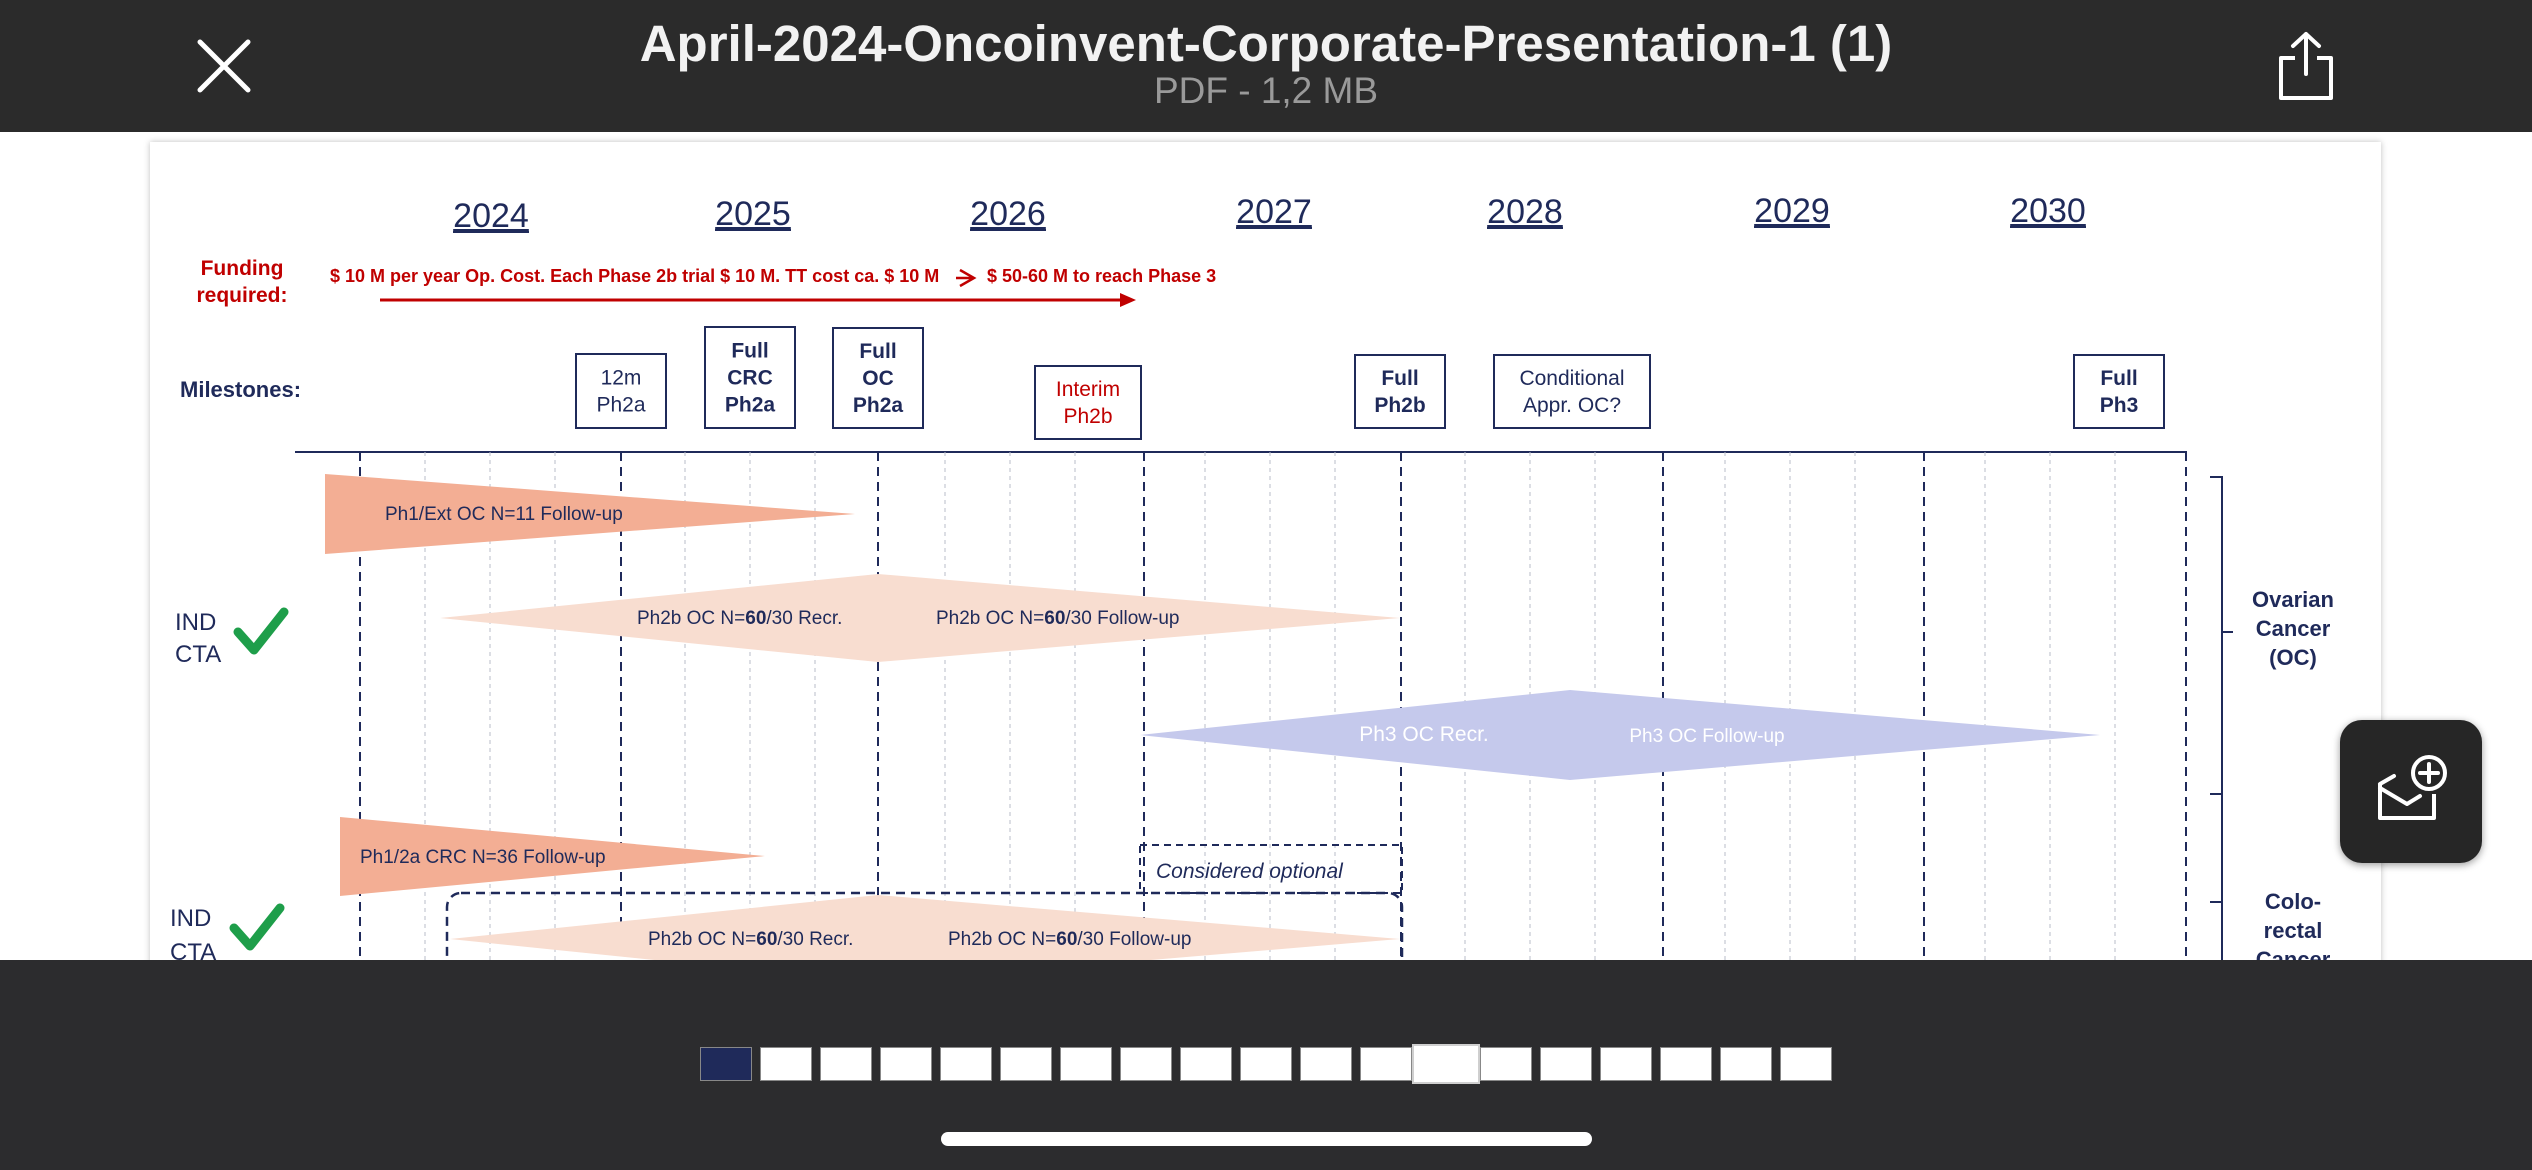 This screenshot has width=2532, height=1170. Describe the element at coordinates (2293, 628) in the screenshot. I see `ovarian-label-2: Cancer` at that location.